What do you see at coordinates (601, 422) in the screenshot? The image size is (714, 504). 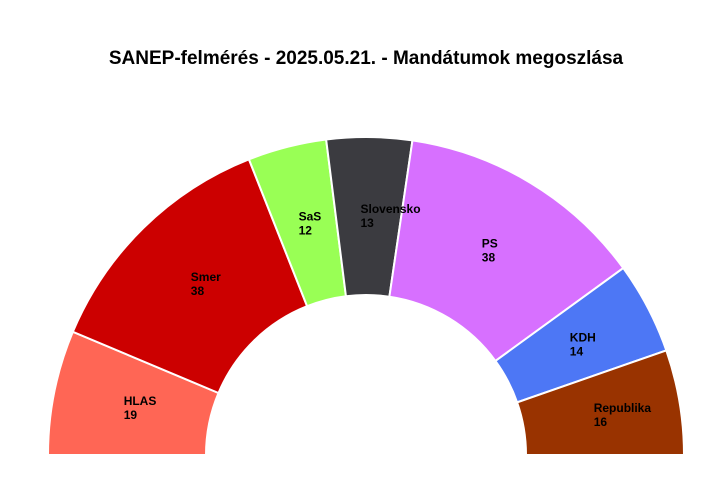 I see `segment-value-republika: 16` at bounding box center [601, 422].